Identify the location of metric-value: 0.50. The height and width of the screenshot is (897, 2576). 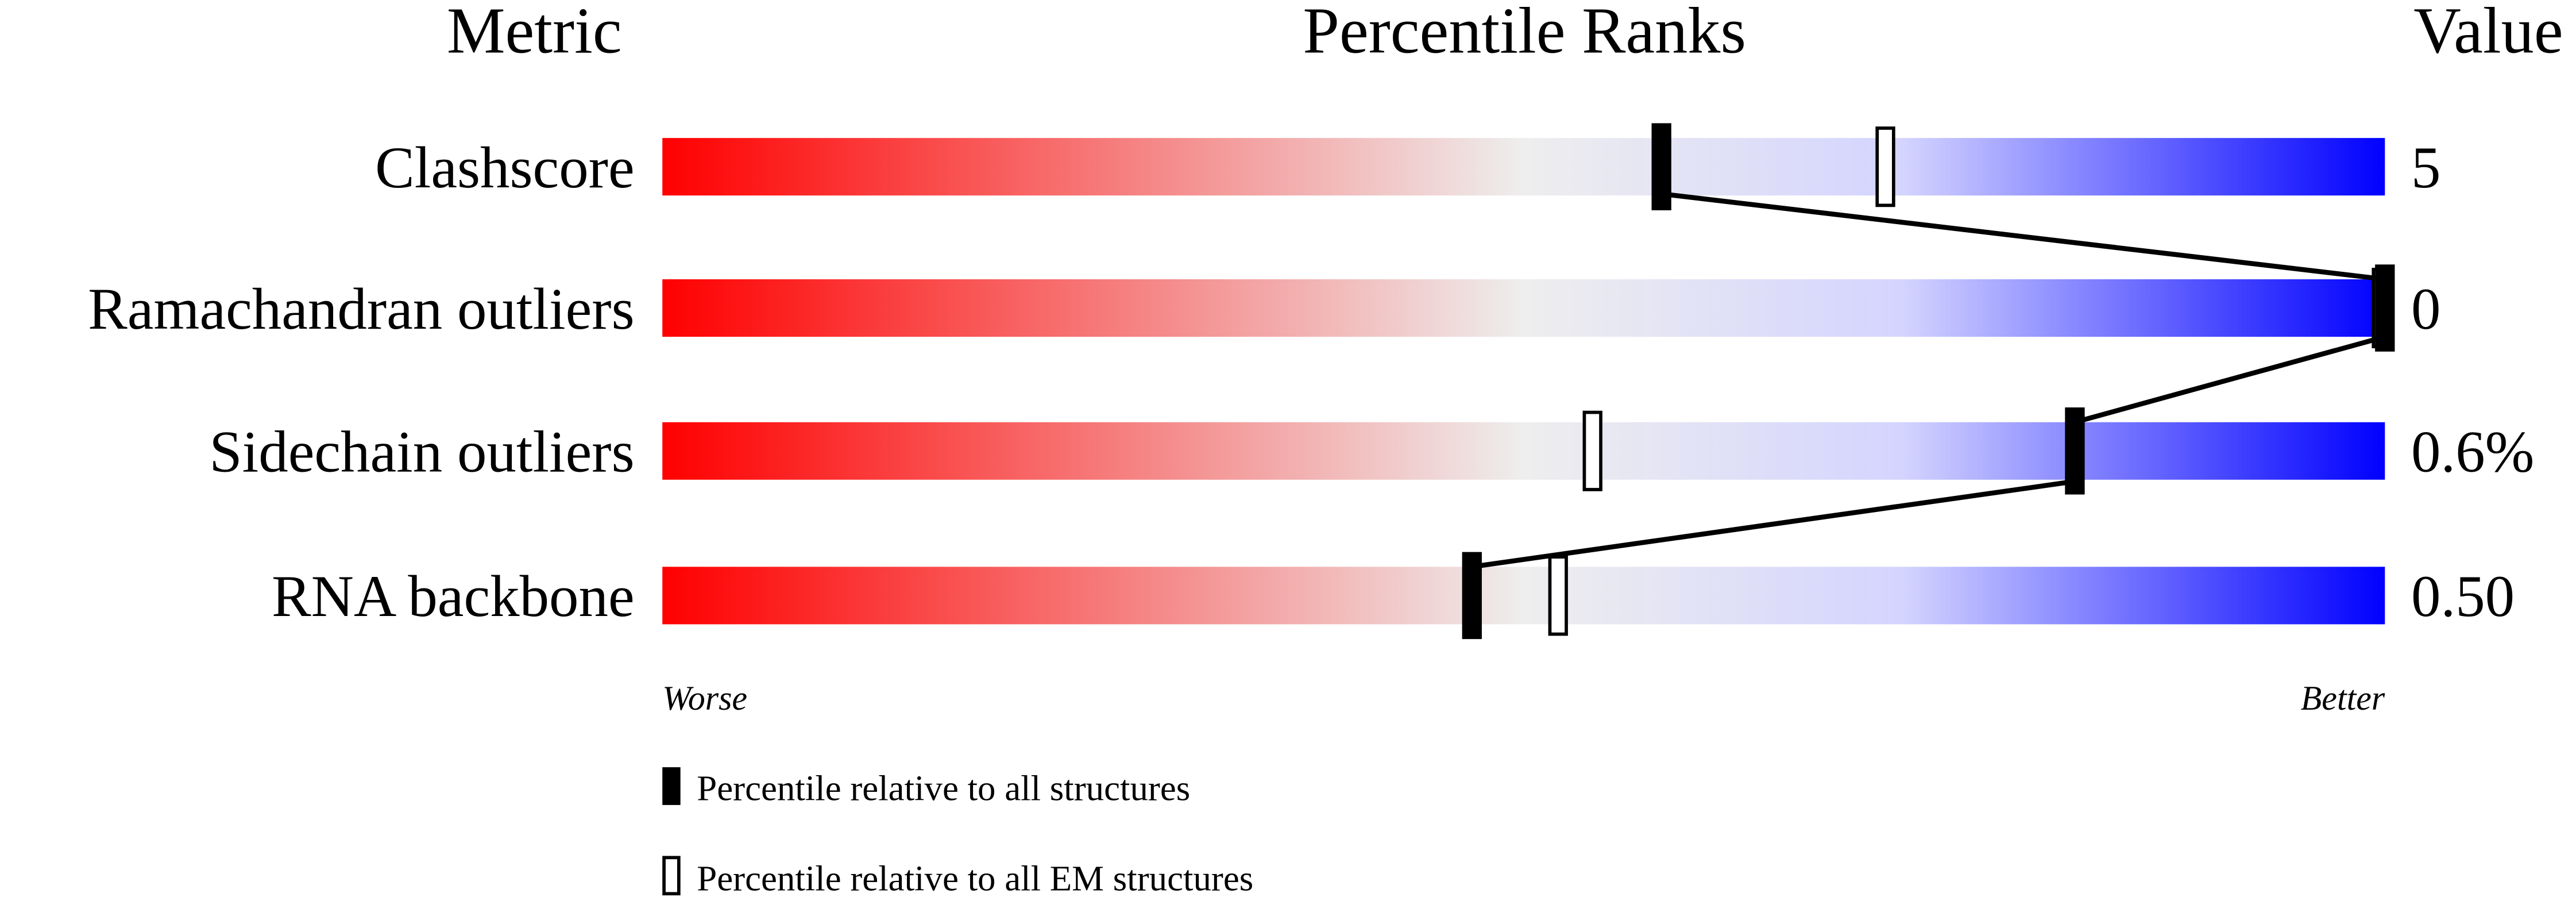
(2463, 596).